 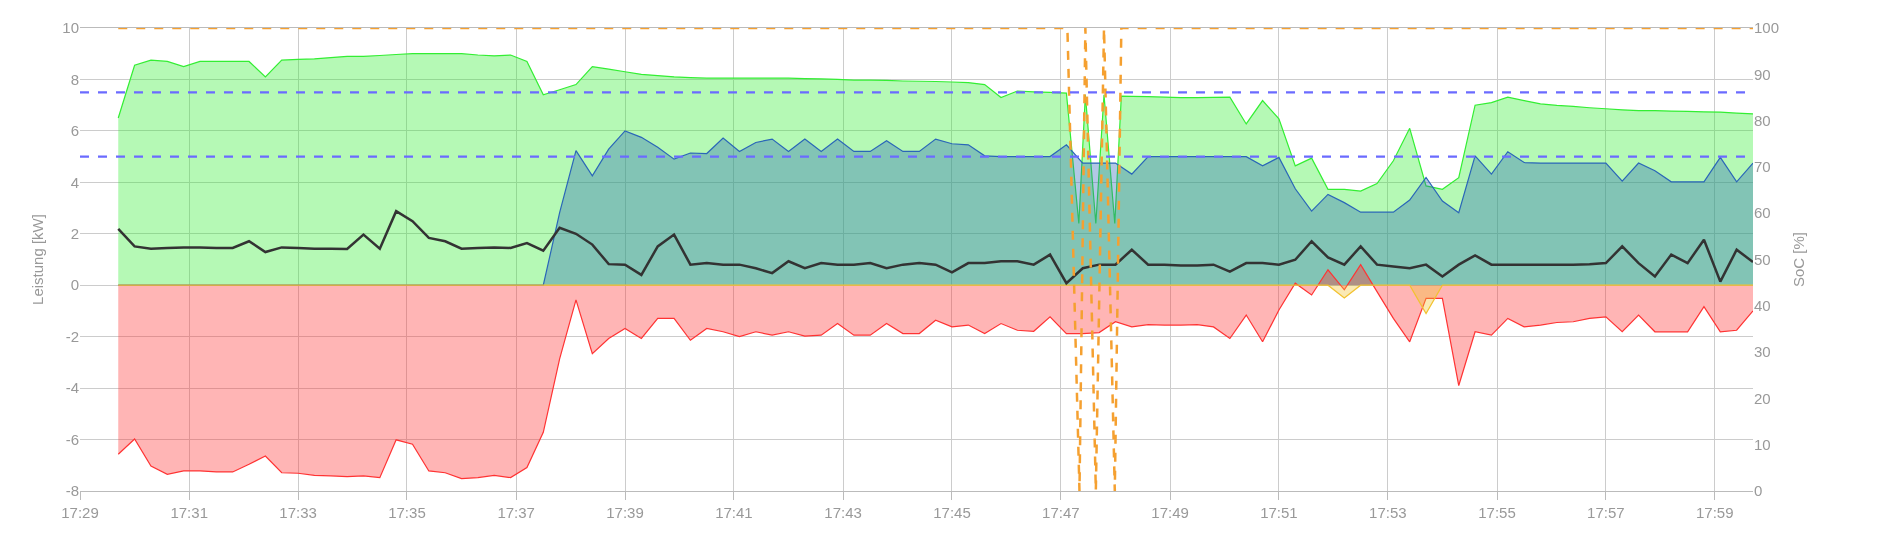 I want to click on x-tick-label: 17:43, so click(x=843, y=512).